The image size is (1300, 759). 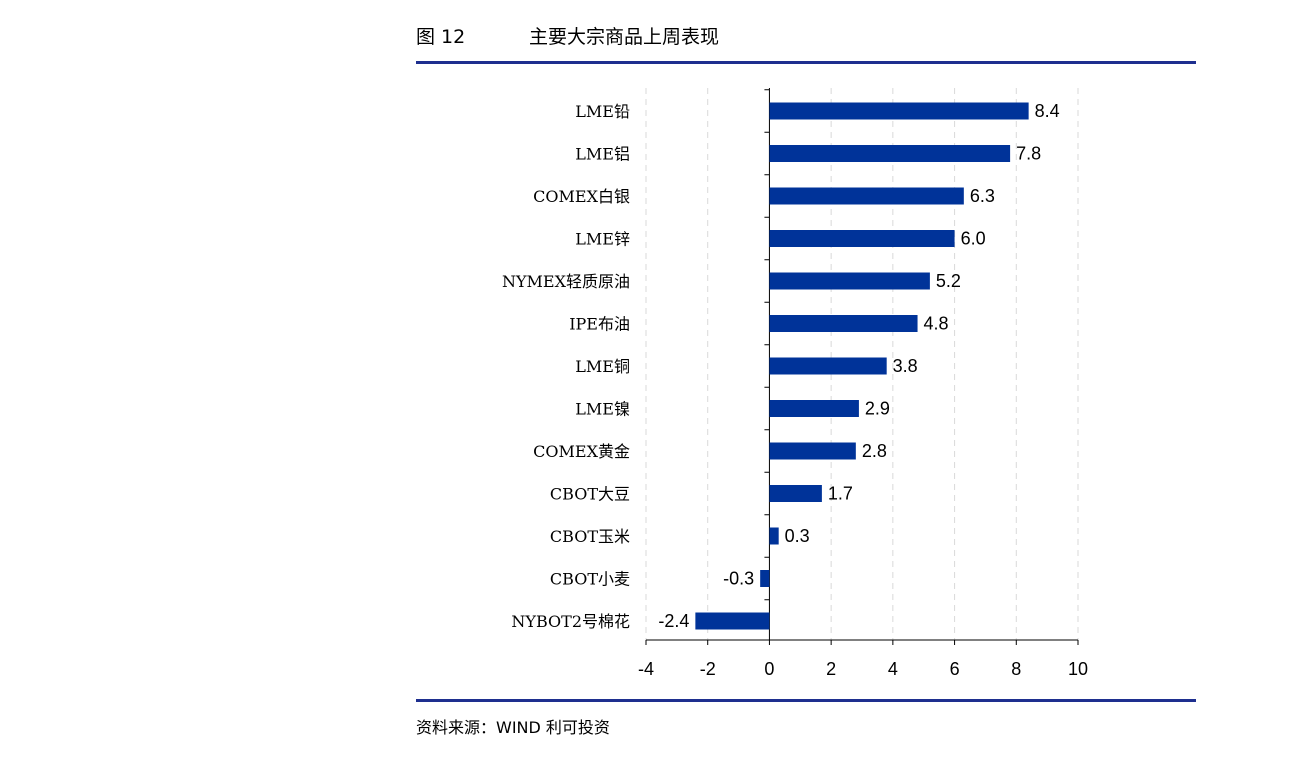 What do you see at coordinates (1016, 669) in the screenshot?
I see `x-tick-label: 8` at bounding box center [1016, 669].